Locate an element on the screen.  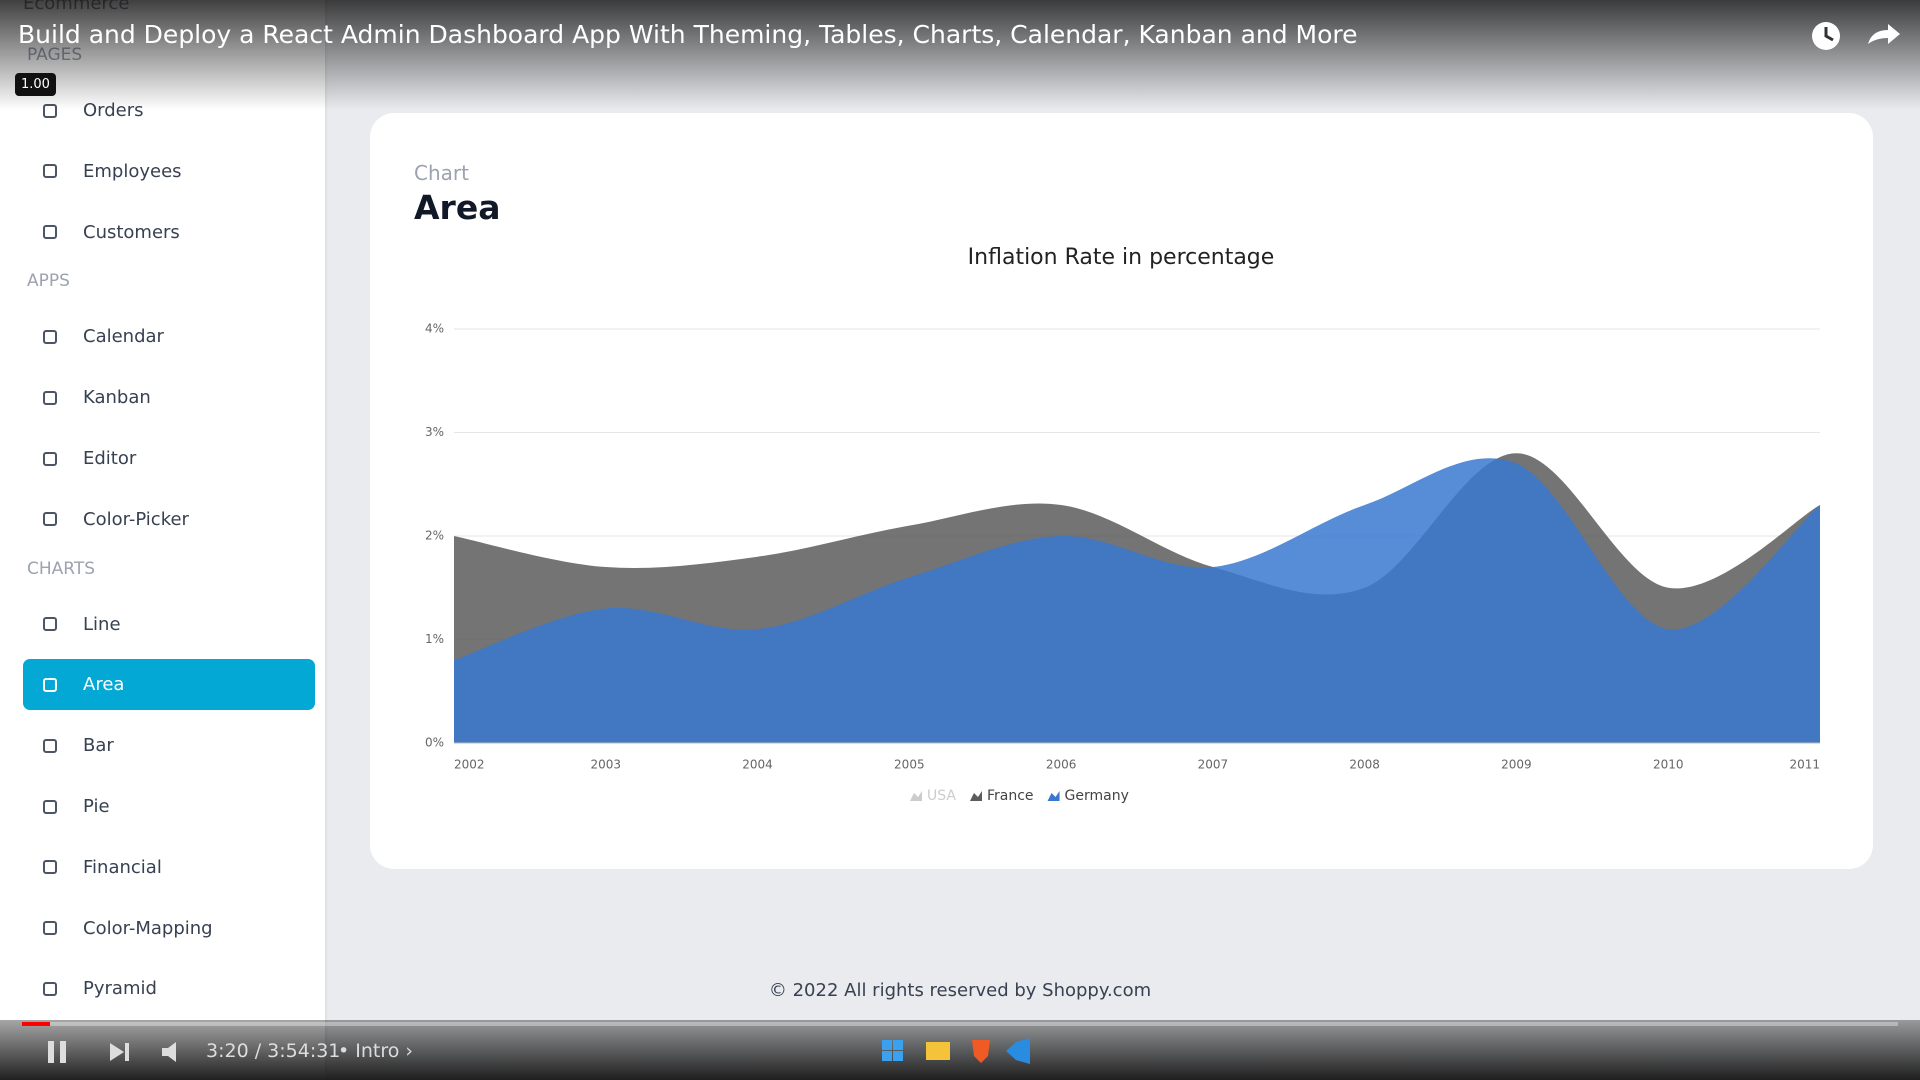
nav-item: Pyramid is located at coordinates (169, 988).